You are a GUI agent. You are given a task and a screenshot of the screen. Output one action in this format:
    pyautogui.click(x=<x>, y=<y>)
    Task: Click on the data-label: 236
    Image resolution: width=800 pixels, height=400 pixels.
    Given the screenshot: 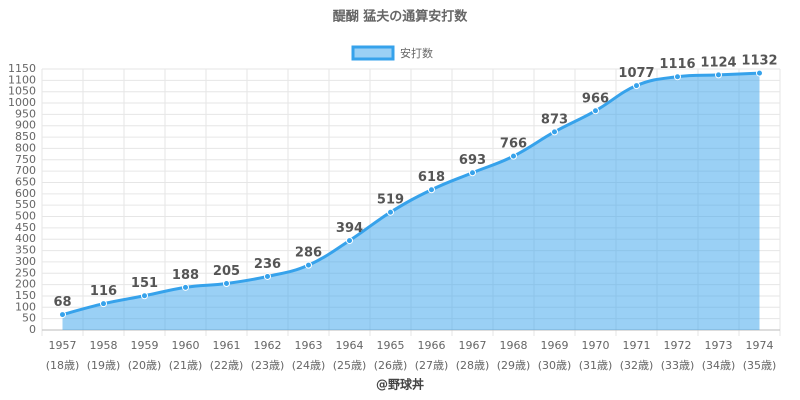 What is the action you would take?
    pyautogui.click(x=267, y=264)
    